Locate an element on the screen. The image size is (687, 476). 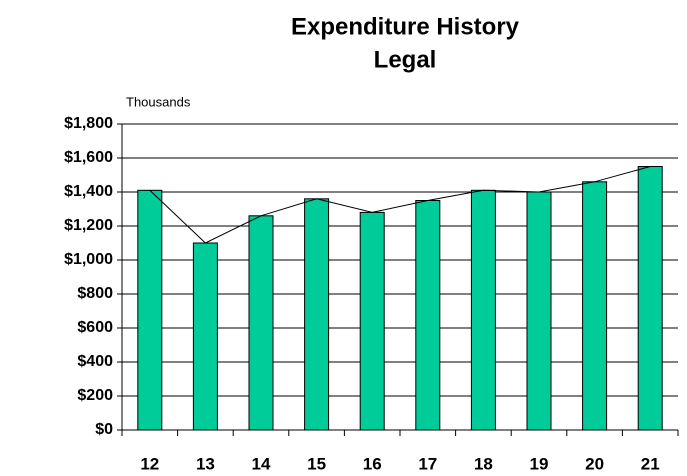
x-tick-label: 20 is located at coordinates (594, 463).